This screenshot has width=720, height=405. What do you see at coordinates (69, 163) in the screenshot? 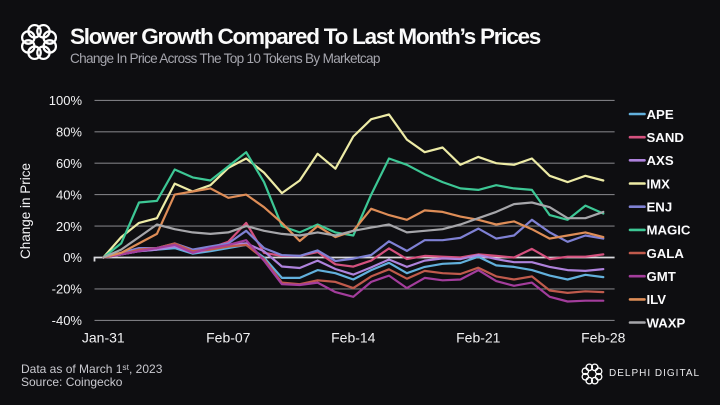
I see `svg-text: 60%` at bounding box center [69, 163].